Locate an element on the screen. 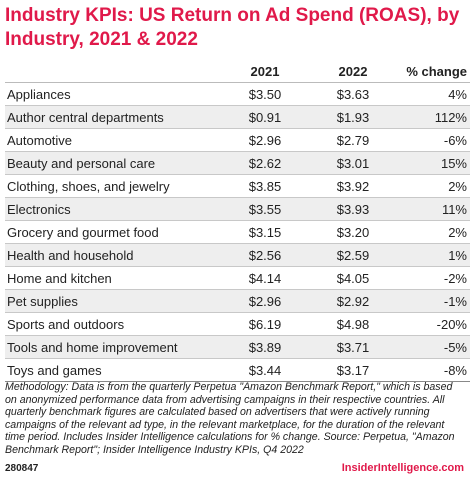 The image size is (470, 480). value-2022: $2.59 is located at coordinates (353, 255).